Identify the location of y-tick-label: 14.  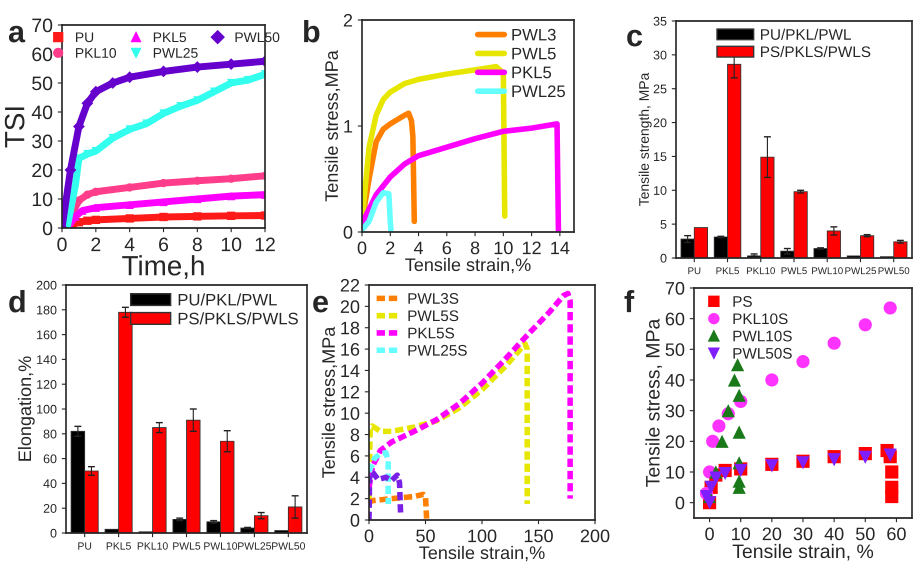
(350, 370).